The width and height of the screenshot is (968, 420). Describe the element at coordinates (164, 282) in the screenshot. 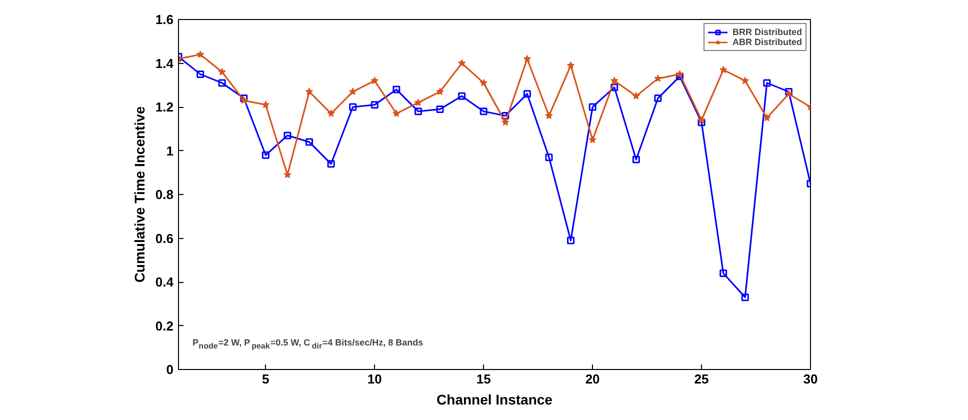

I see `y-tick-label: 0.4` at that location.